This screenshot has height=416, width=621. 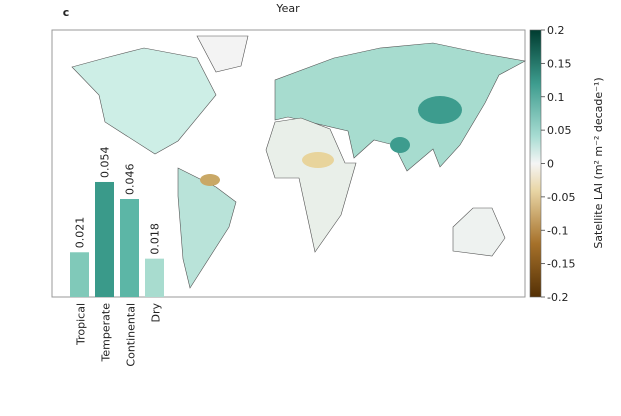 I want to click on amazon-browning, so click(x=210, y=180).